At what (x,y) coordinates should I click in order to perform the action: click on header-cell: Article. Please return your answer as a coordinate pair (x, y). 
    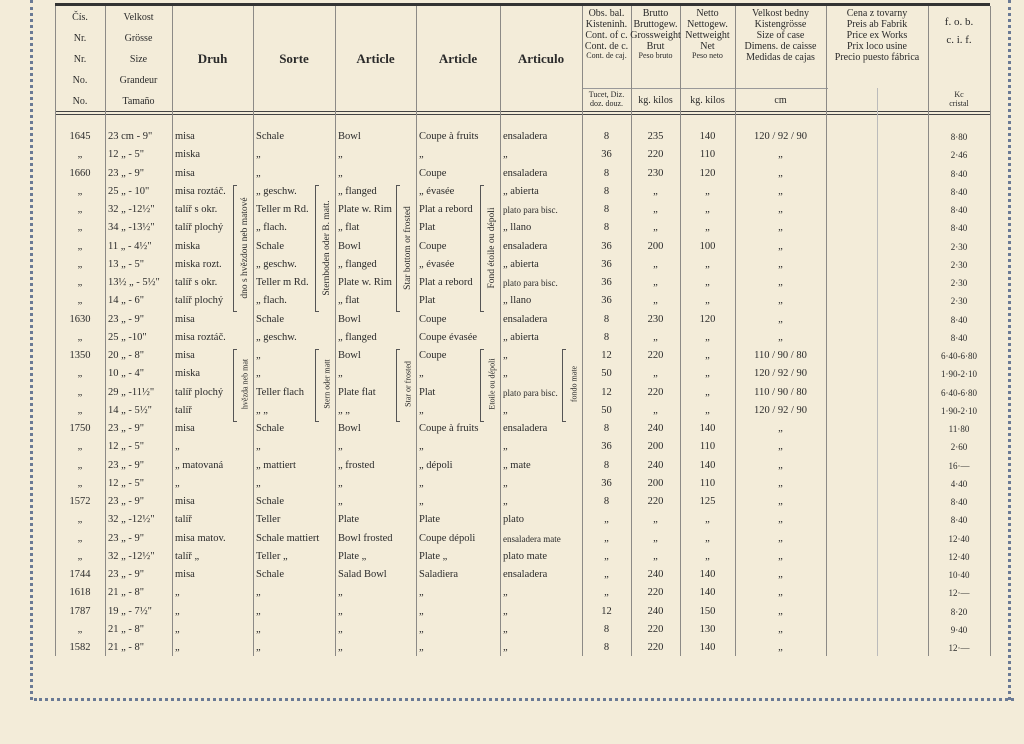
    Looking at the image, I should click on (458, 59).